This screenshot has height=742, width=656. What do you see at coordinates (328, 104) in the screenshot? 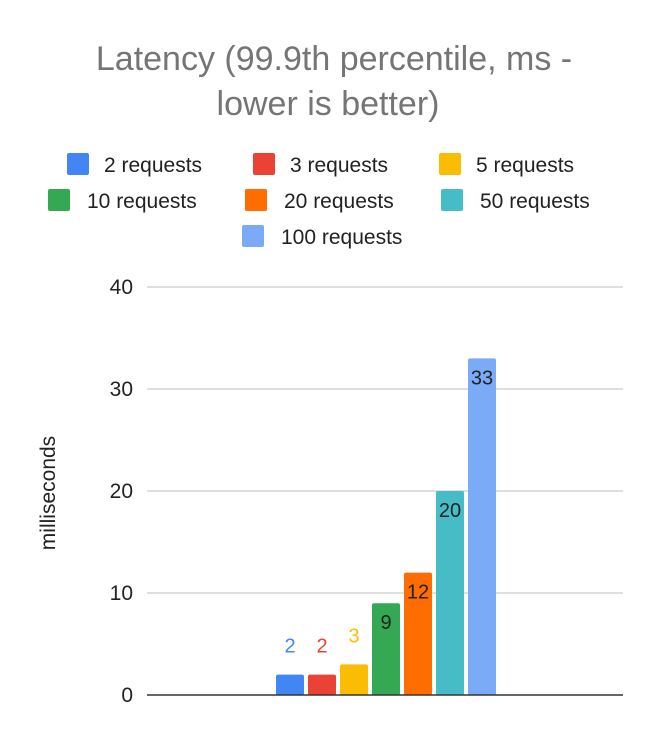
I see `chart-title-line-2: lower is better)` at bounding box center [328, 104].